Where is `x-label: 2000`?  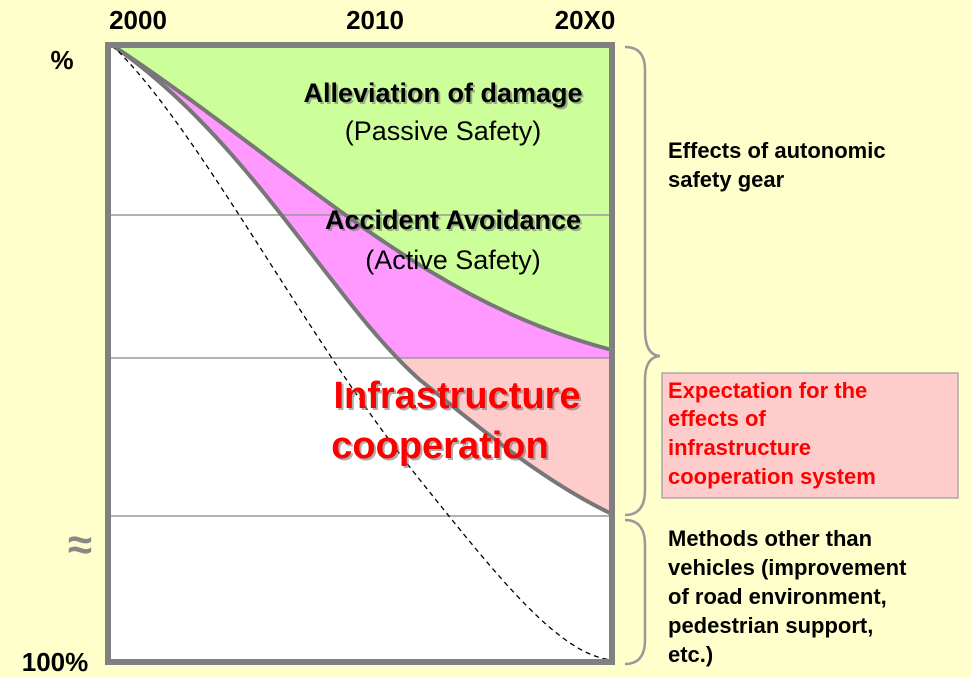
x-label: 2000 is located at coordinates (138, 20).